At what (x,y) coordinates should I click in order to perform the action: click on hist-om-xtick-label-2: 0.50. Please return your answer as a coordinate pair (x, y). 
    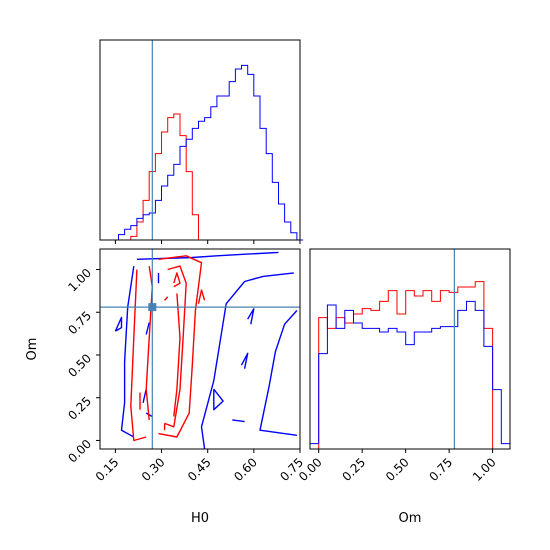
    Looking at the image, I should click on (397, 469).